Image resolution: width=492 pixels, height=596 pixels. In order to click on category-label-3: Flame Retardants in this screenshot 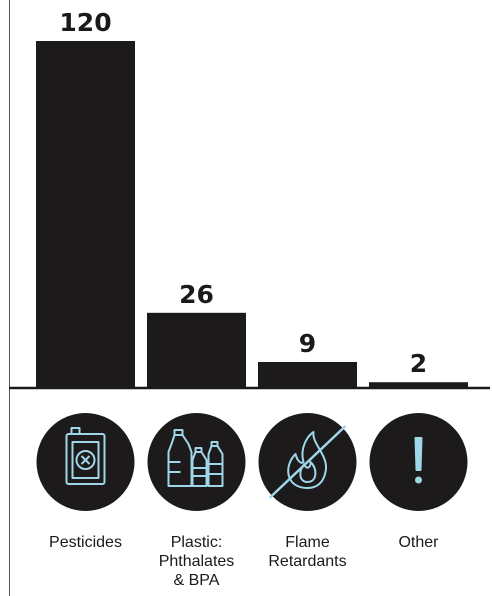, I will do `click(307, 552)`.